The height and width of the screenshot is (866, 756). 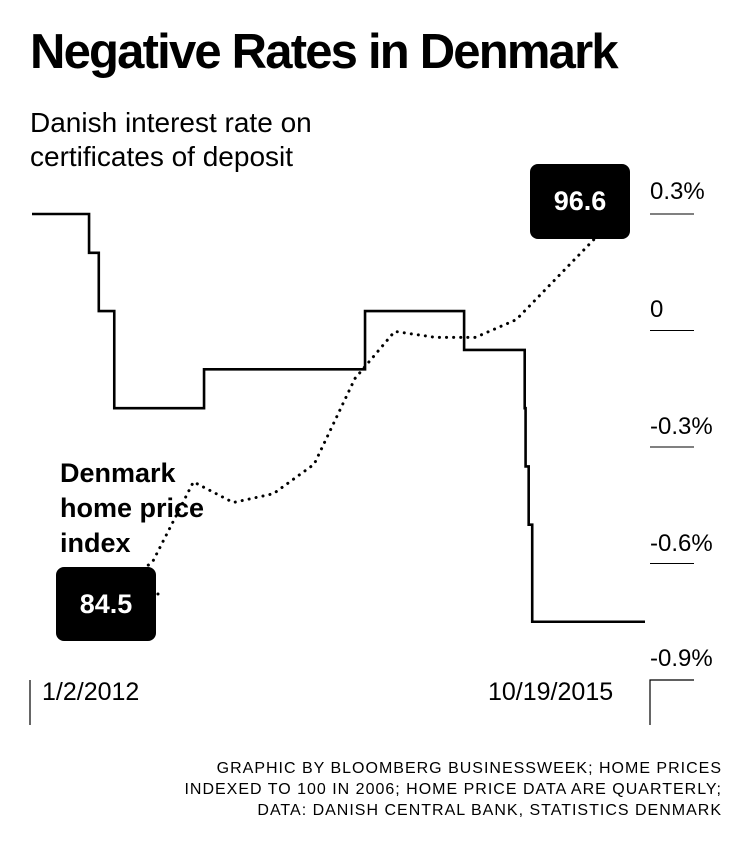 I want to click on series-label-line: index, so click(x=95, y=543).